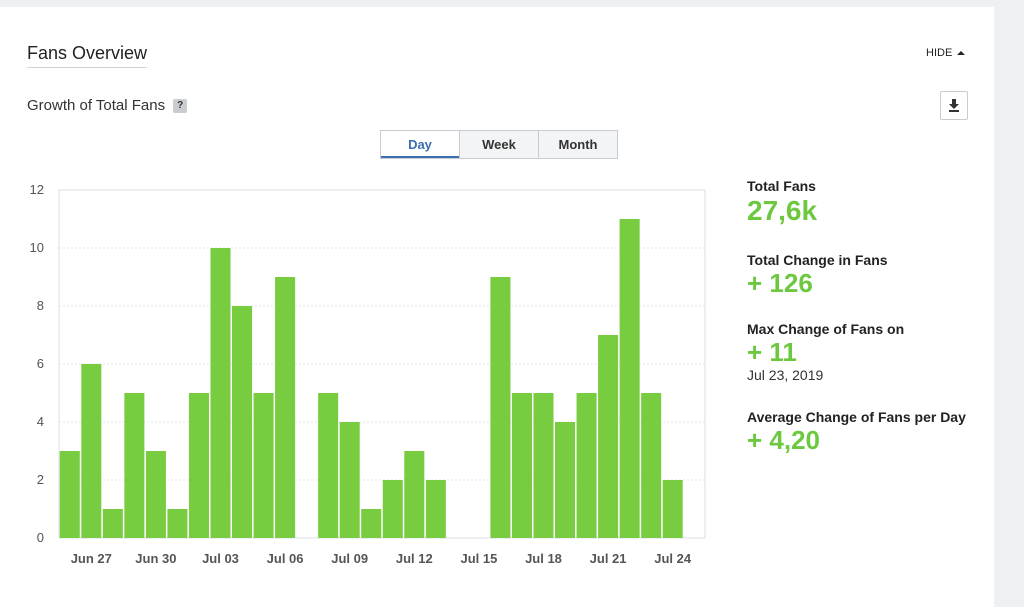 This screenshot has height=607, width=1024. I want to click on help-icon: ?, so click(180, 105).